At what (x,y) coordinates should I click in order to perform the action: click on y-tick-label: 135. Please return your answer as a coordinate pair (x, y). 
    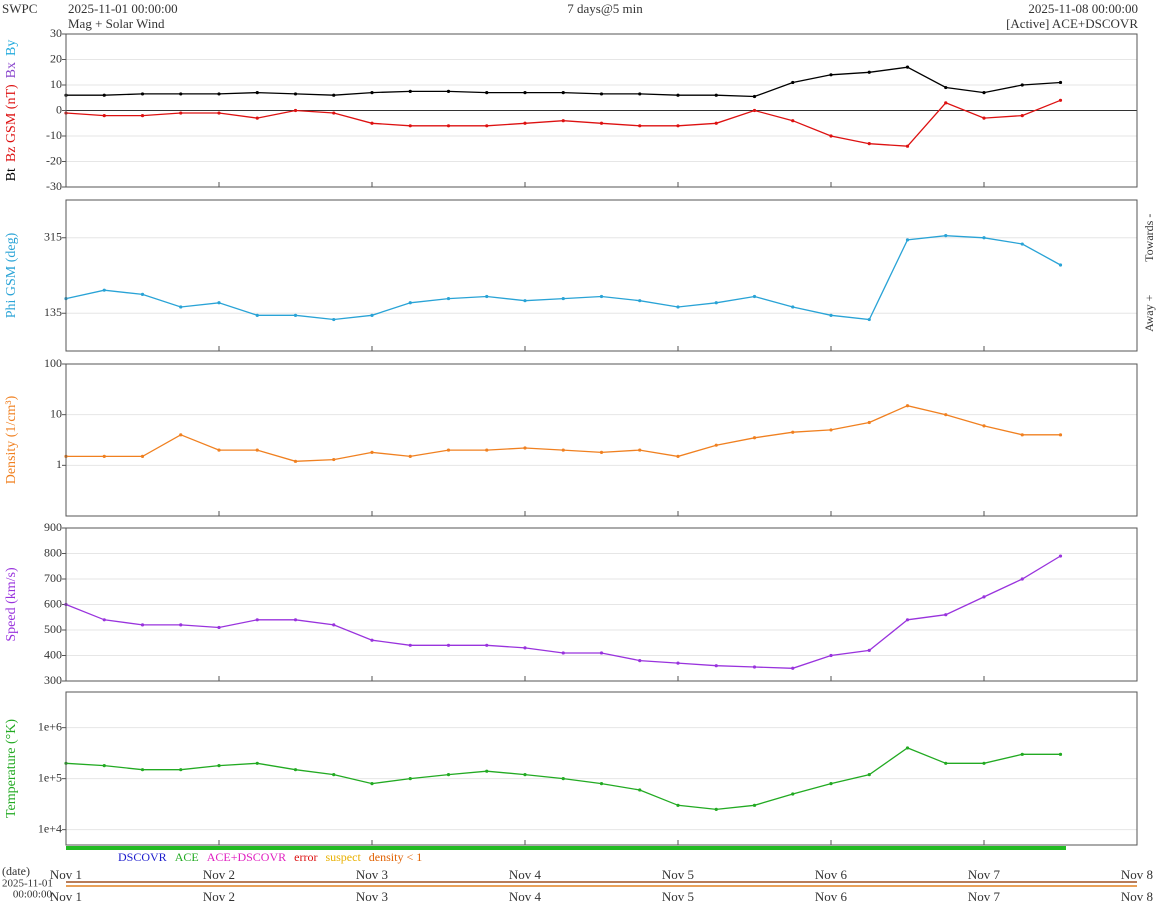
    Looking at the image, I should click on (53, 312).